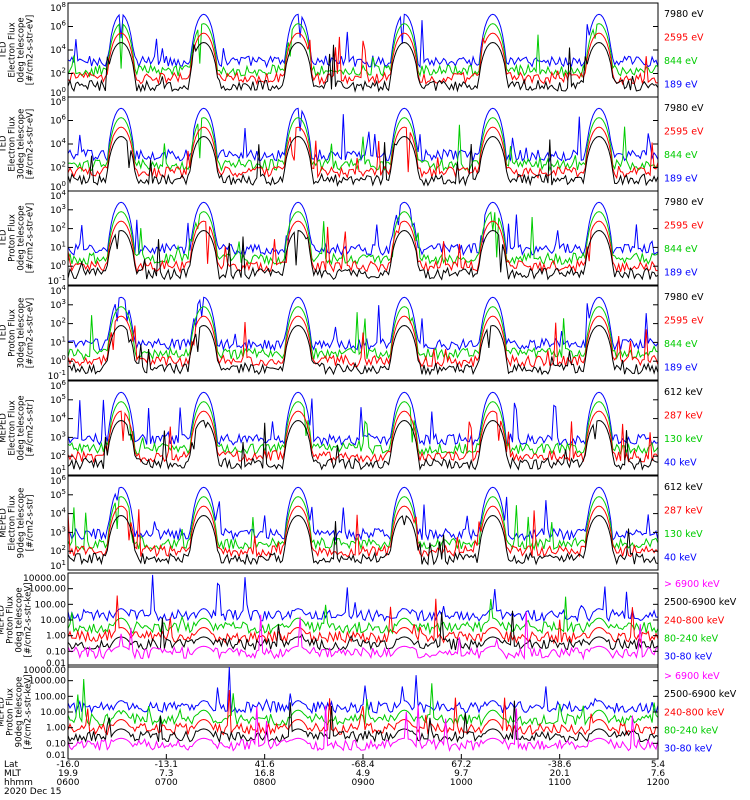 The width and height of the screenshot is (750, 800). I want to click on x-tick-label-lat: -16.0, so click(68, 765).